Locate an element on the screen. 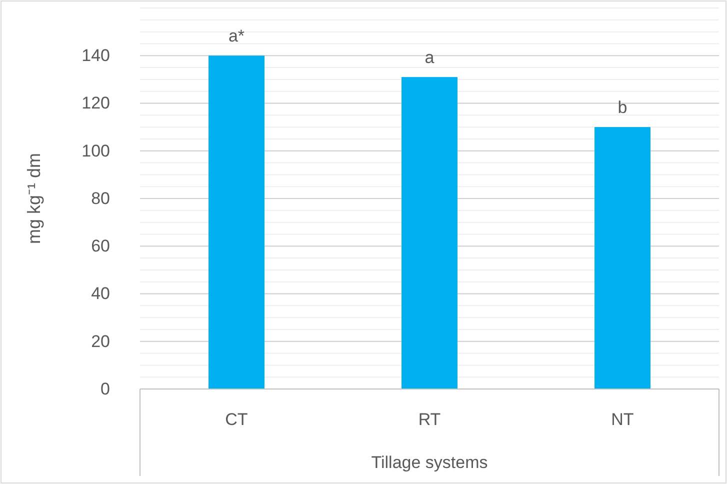  y-tick-label: 80 is located at coordinates (100, 198).